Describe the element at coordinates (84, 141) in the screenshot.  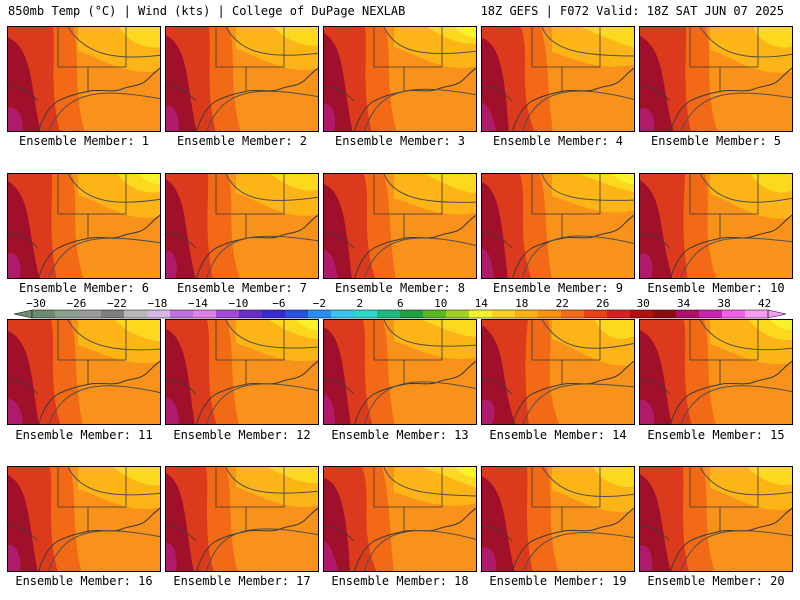
I see `ensemble-member-label: Ensemble Member: 1` at that location.